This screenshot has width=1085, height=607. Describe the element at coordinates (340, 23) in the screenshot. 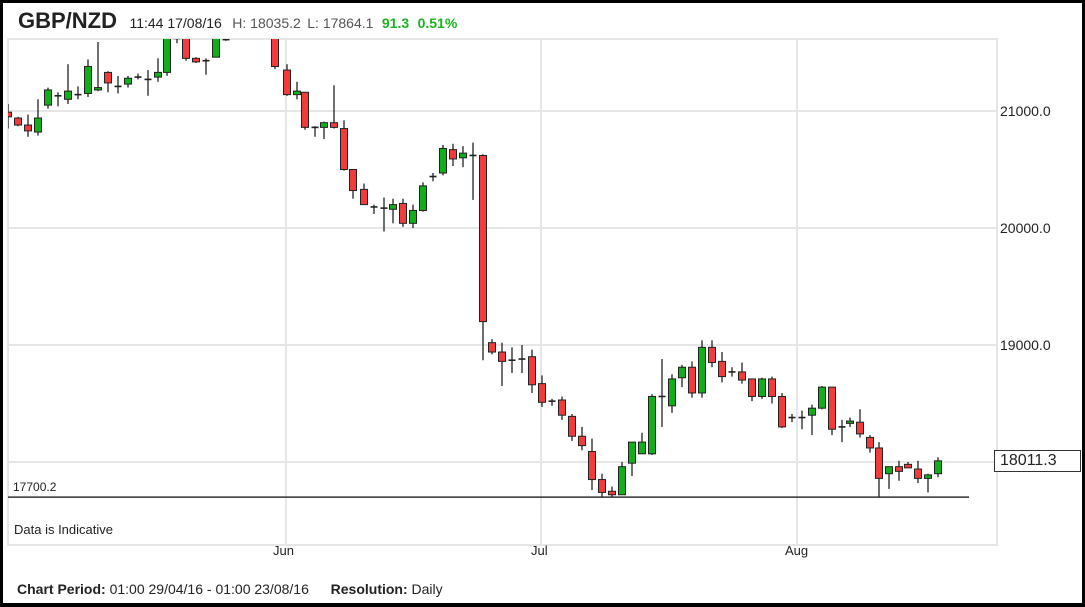

I see `session-low: L: 17864.1` at that location.